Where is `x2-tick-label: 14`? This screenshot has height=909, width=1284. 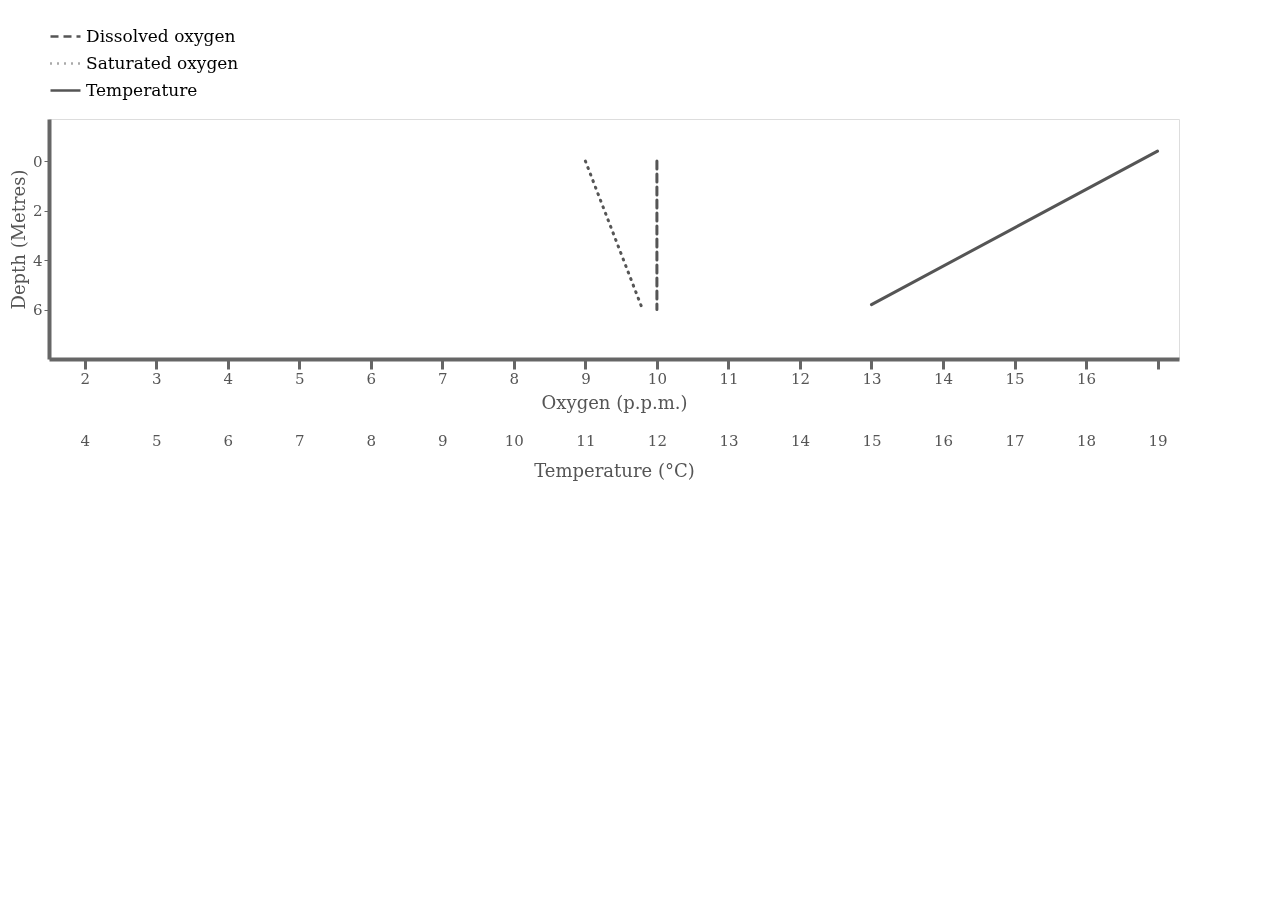 x2-tick-label: 14 is located at coordinates (800, 440).